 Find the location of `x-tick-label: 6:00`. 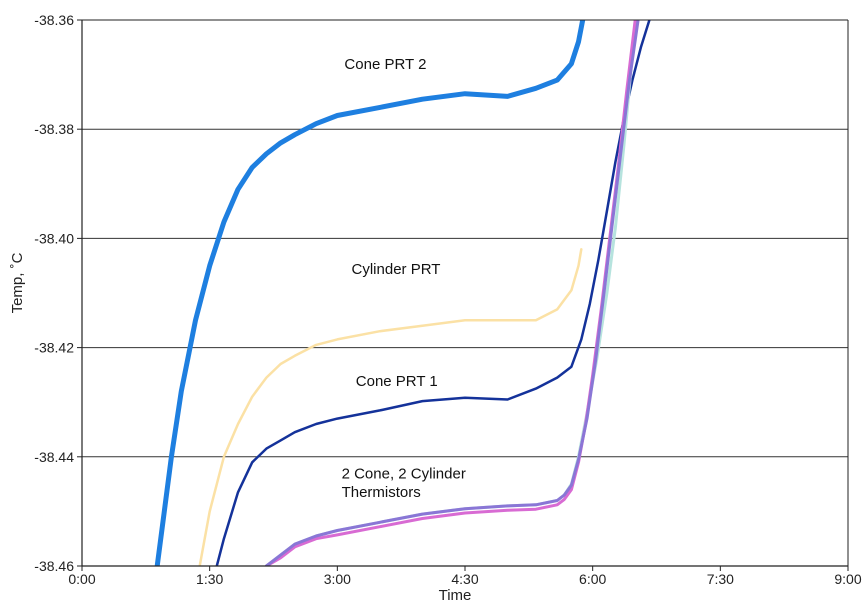

x-tick-label: 6:00 is located at coordinates (592, 579).